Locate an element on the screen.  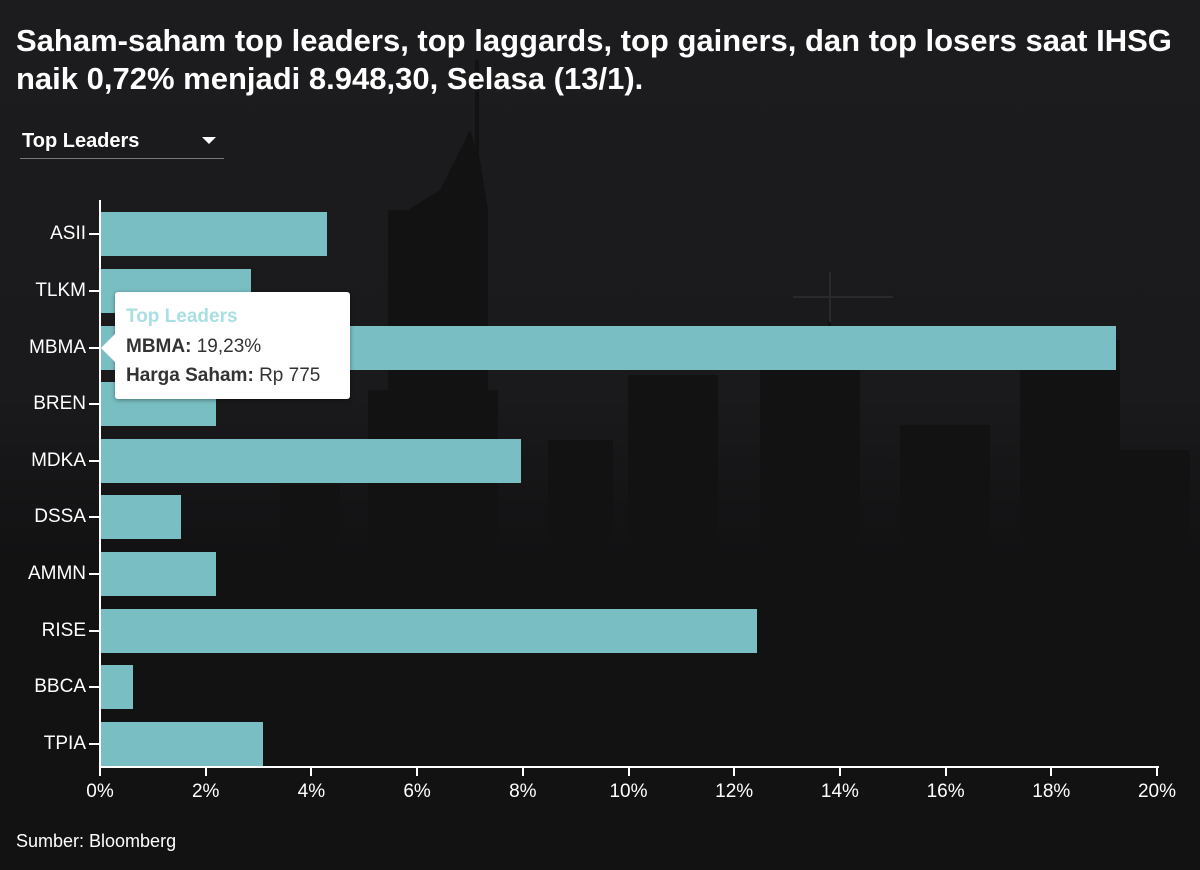
y-axis-line is located at coordinates (100, 483).